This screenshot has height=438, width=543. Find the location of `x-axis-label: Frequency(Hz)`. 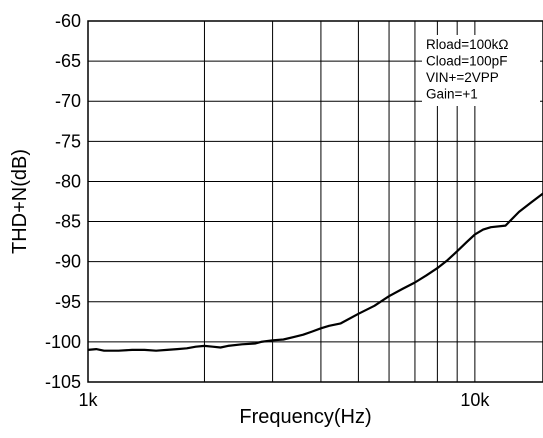

x-axis-label: Frequency(Hz) is located at coordinates (305, 417).